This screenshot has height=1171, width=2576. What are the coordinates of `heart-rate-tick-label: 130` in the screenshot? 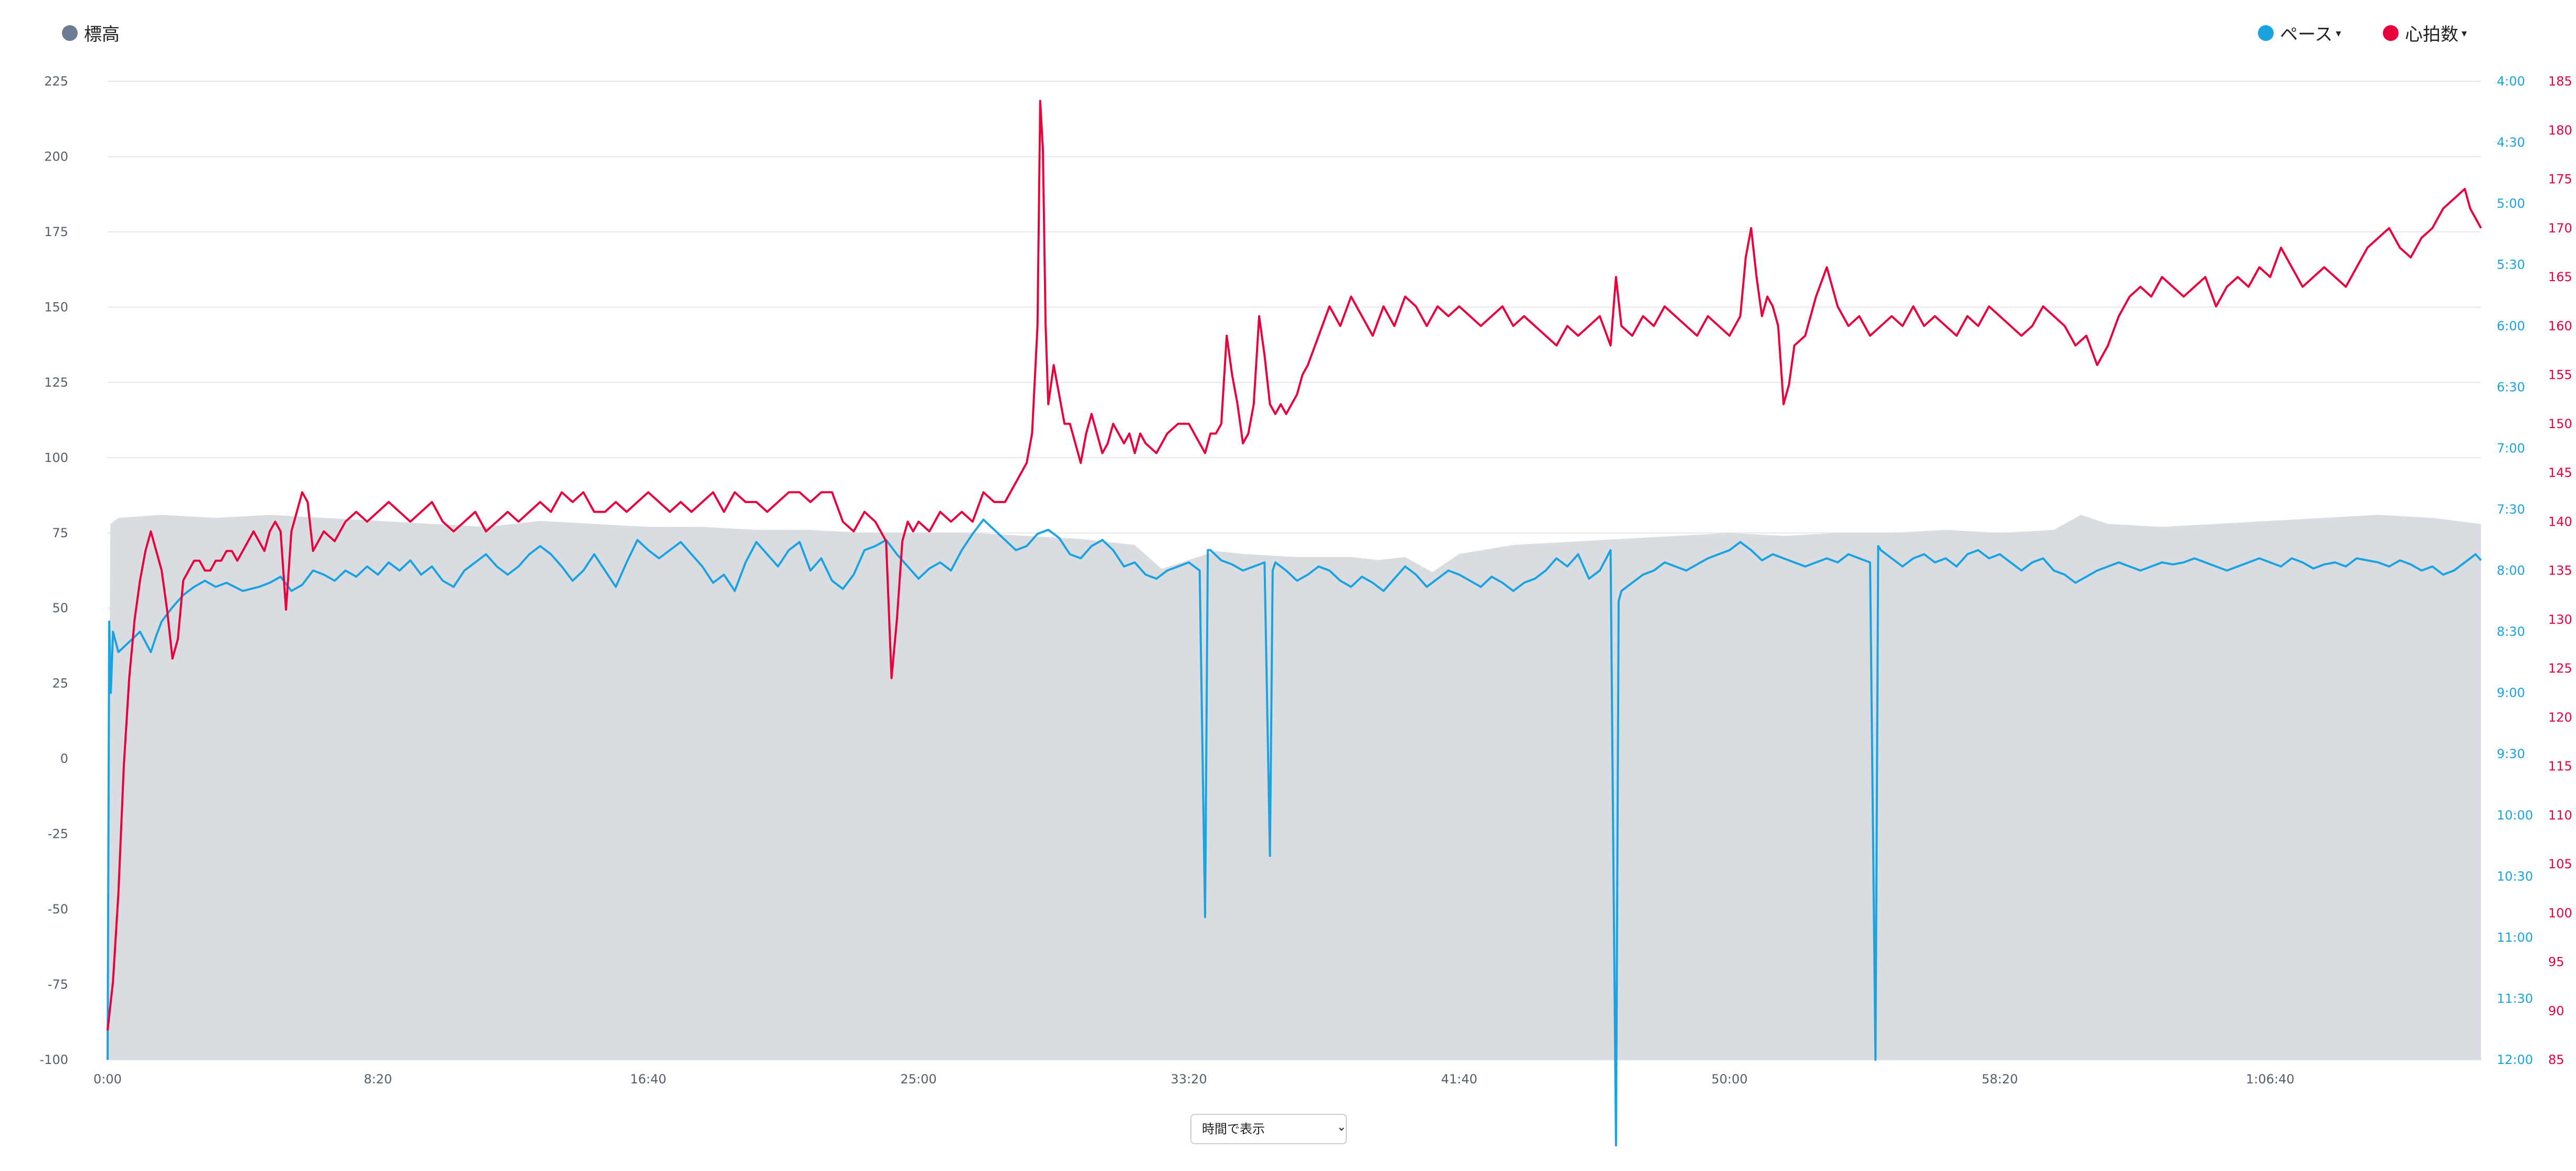 It's located at (2560, 620).